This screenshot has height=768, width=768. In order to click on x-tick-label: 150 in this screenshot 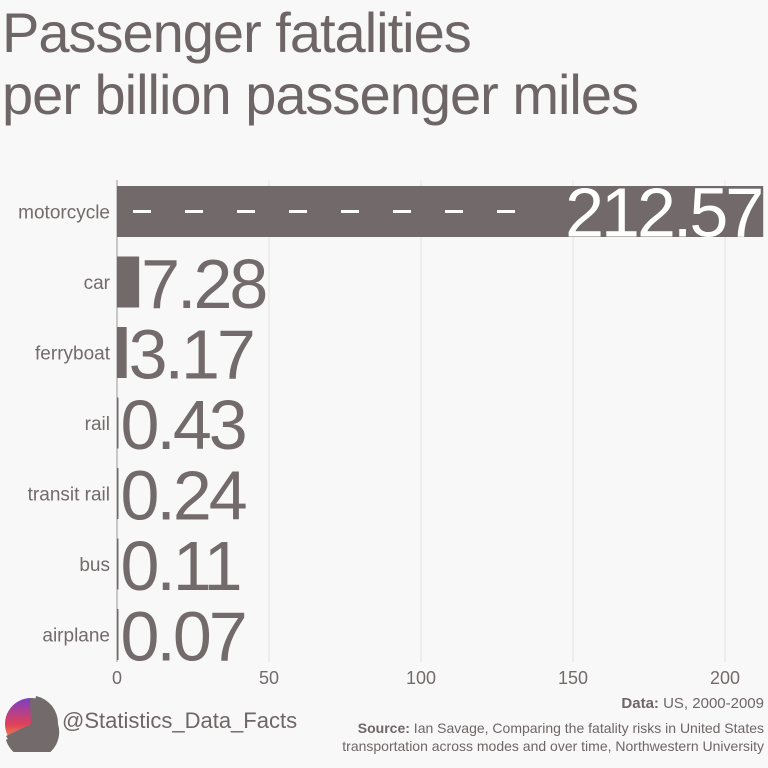, I will do `click(573, 678)`.